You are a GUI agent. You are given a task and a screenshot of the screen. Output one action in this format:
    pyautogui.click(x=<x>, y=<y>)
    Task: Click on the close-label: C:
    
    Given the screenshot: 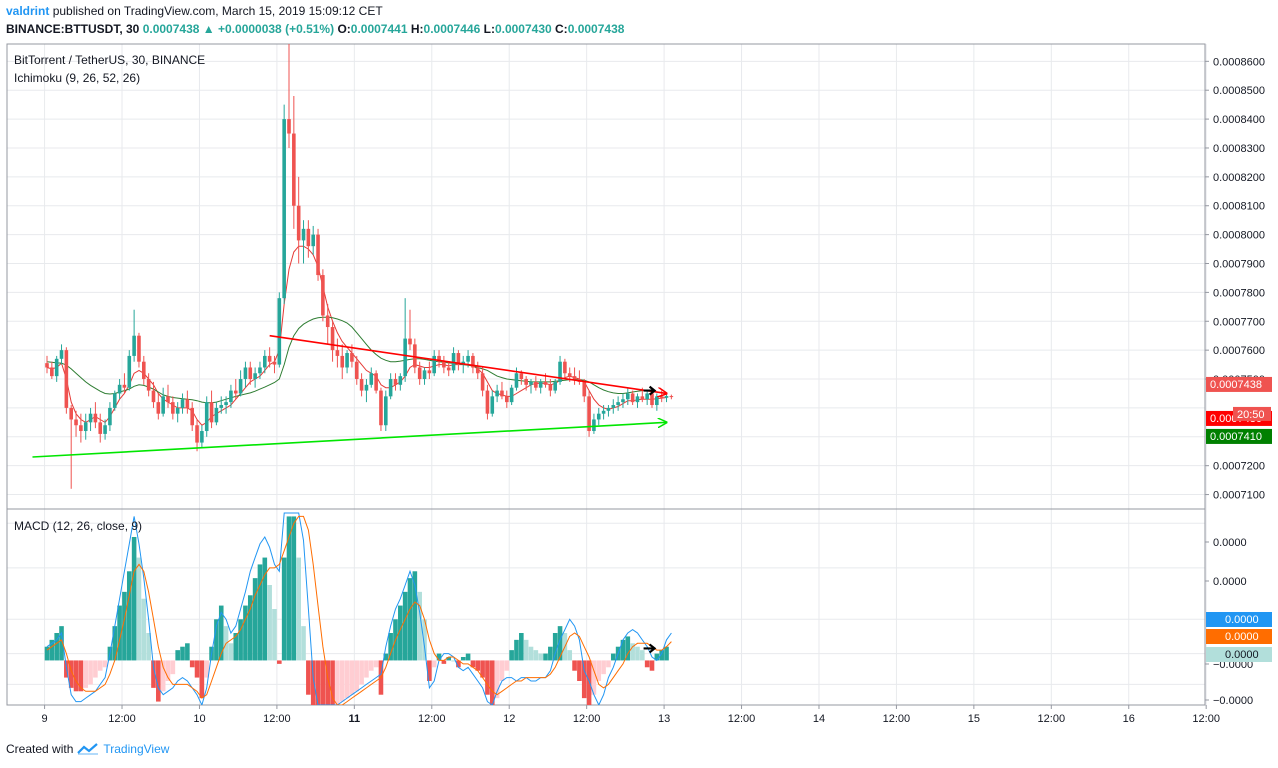 What is the action you would take?
    pyautogui.click(x=561, y=29)
    